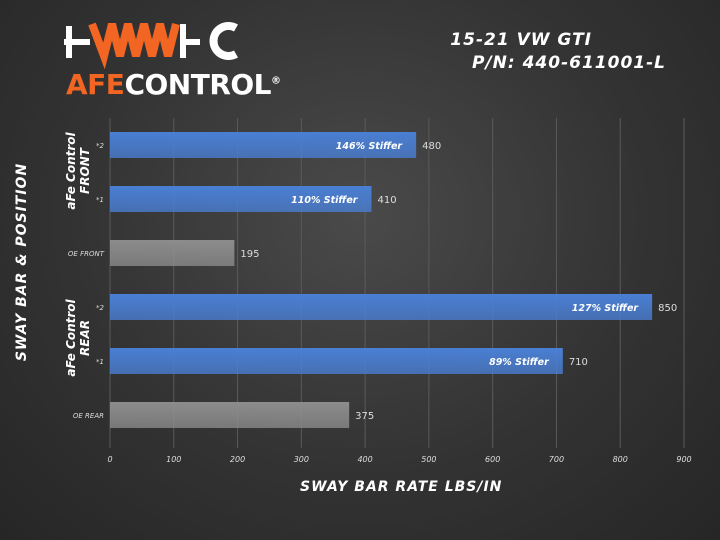 Image resolution: width=720 pixels, height=540 pixels. I want to click on x-tick-label: 100, so click(173, 459).